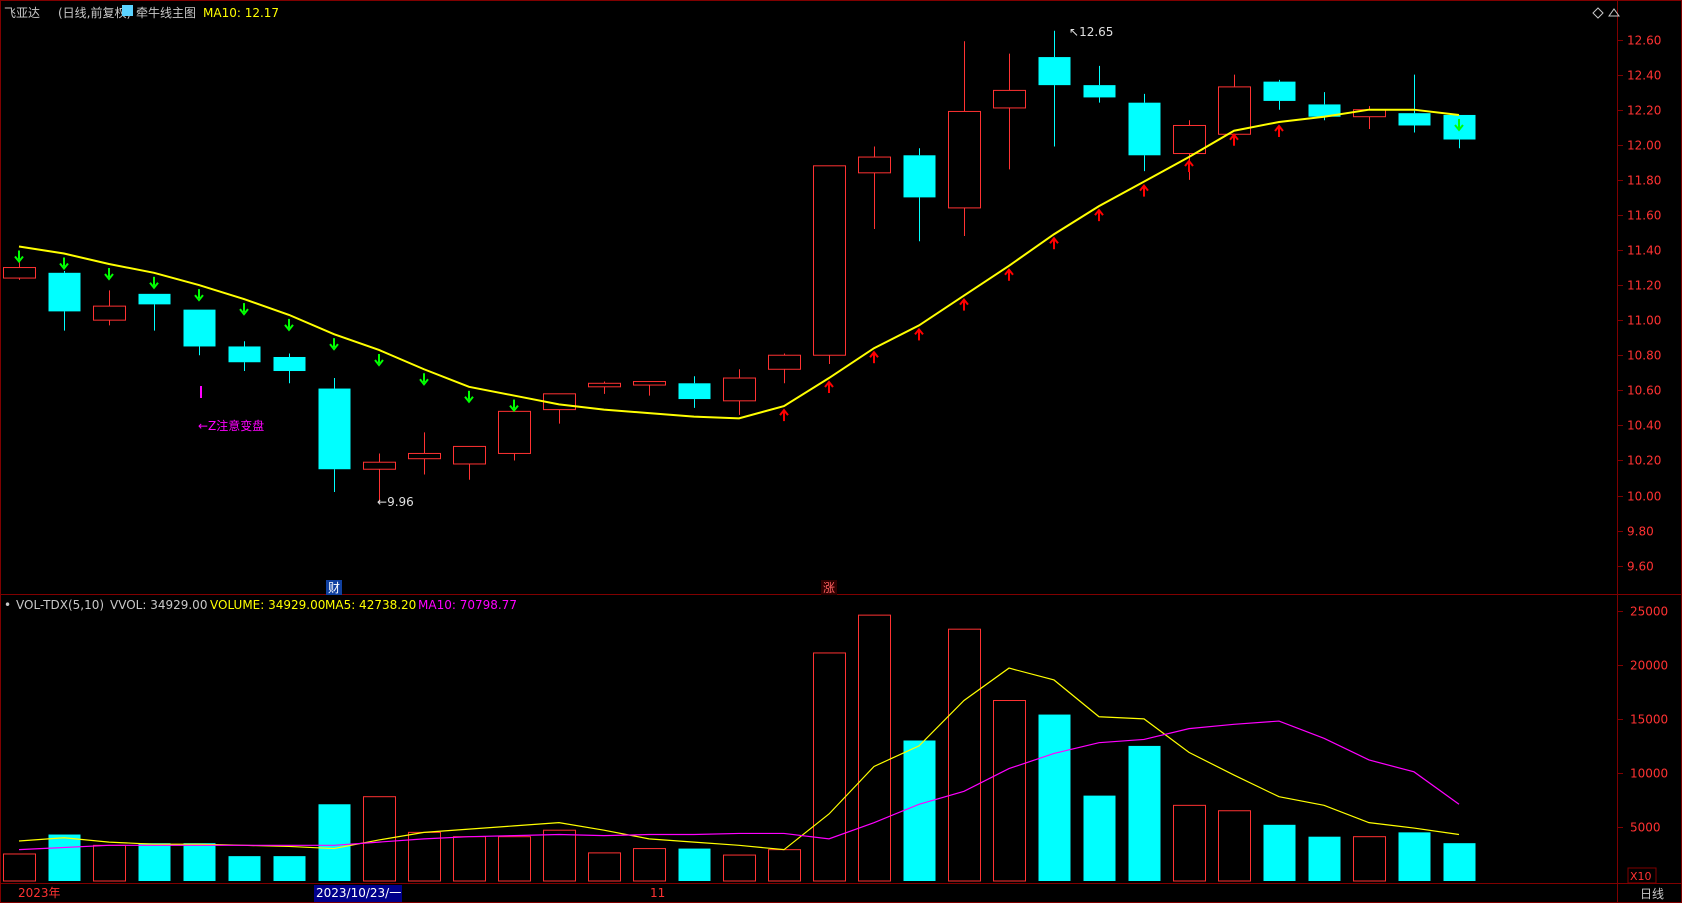 This screenshot has width=1682, height=903. I want to click on rise-marker: 涨, so click(829, 587).